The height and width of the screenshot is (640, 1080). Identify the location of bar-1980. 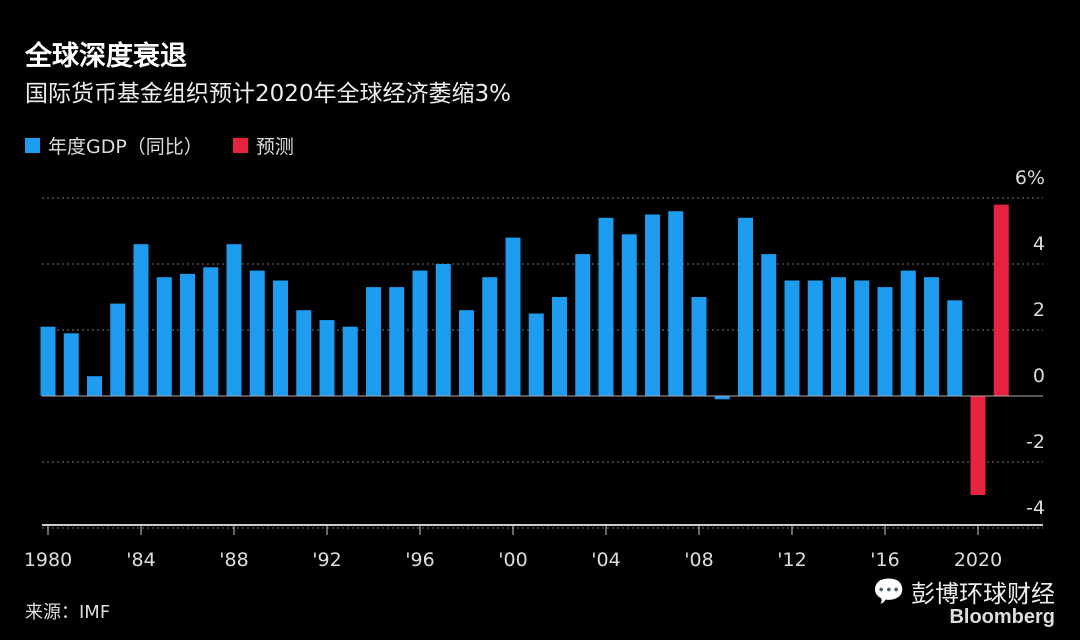
(48, 361).